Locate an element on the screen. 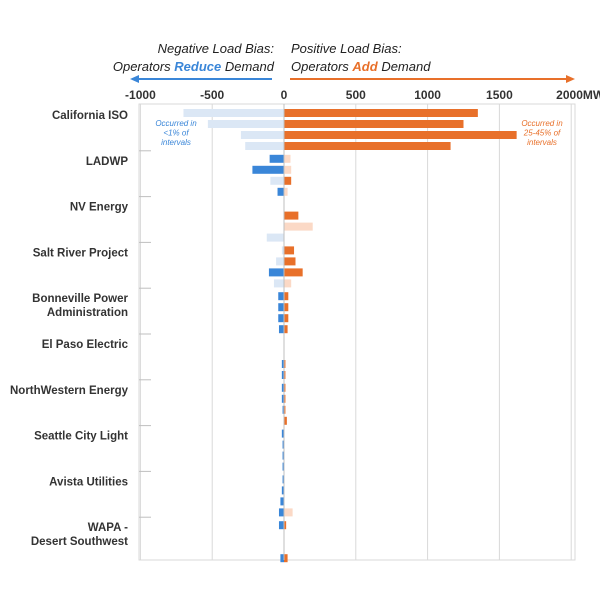  utility-label: Administration is located at coordinates (87, 313).